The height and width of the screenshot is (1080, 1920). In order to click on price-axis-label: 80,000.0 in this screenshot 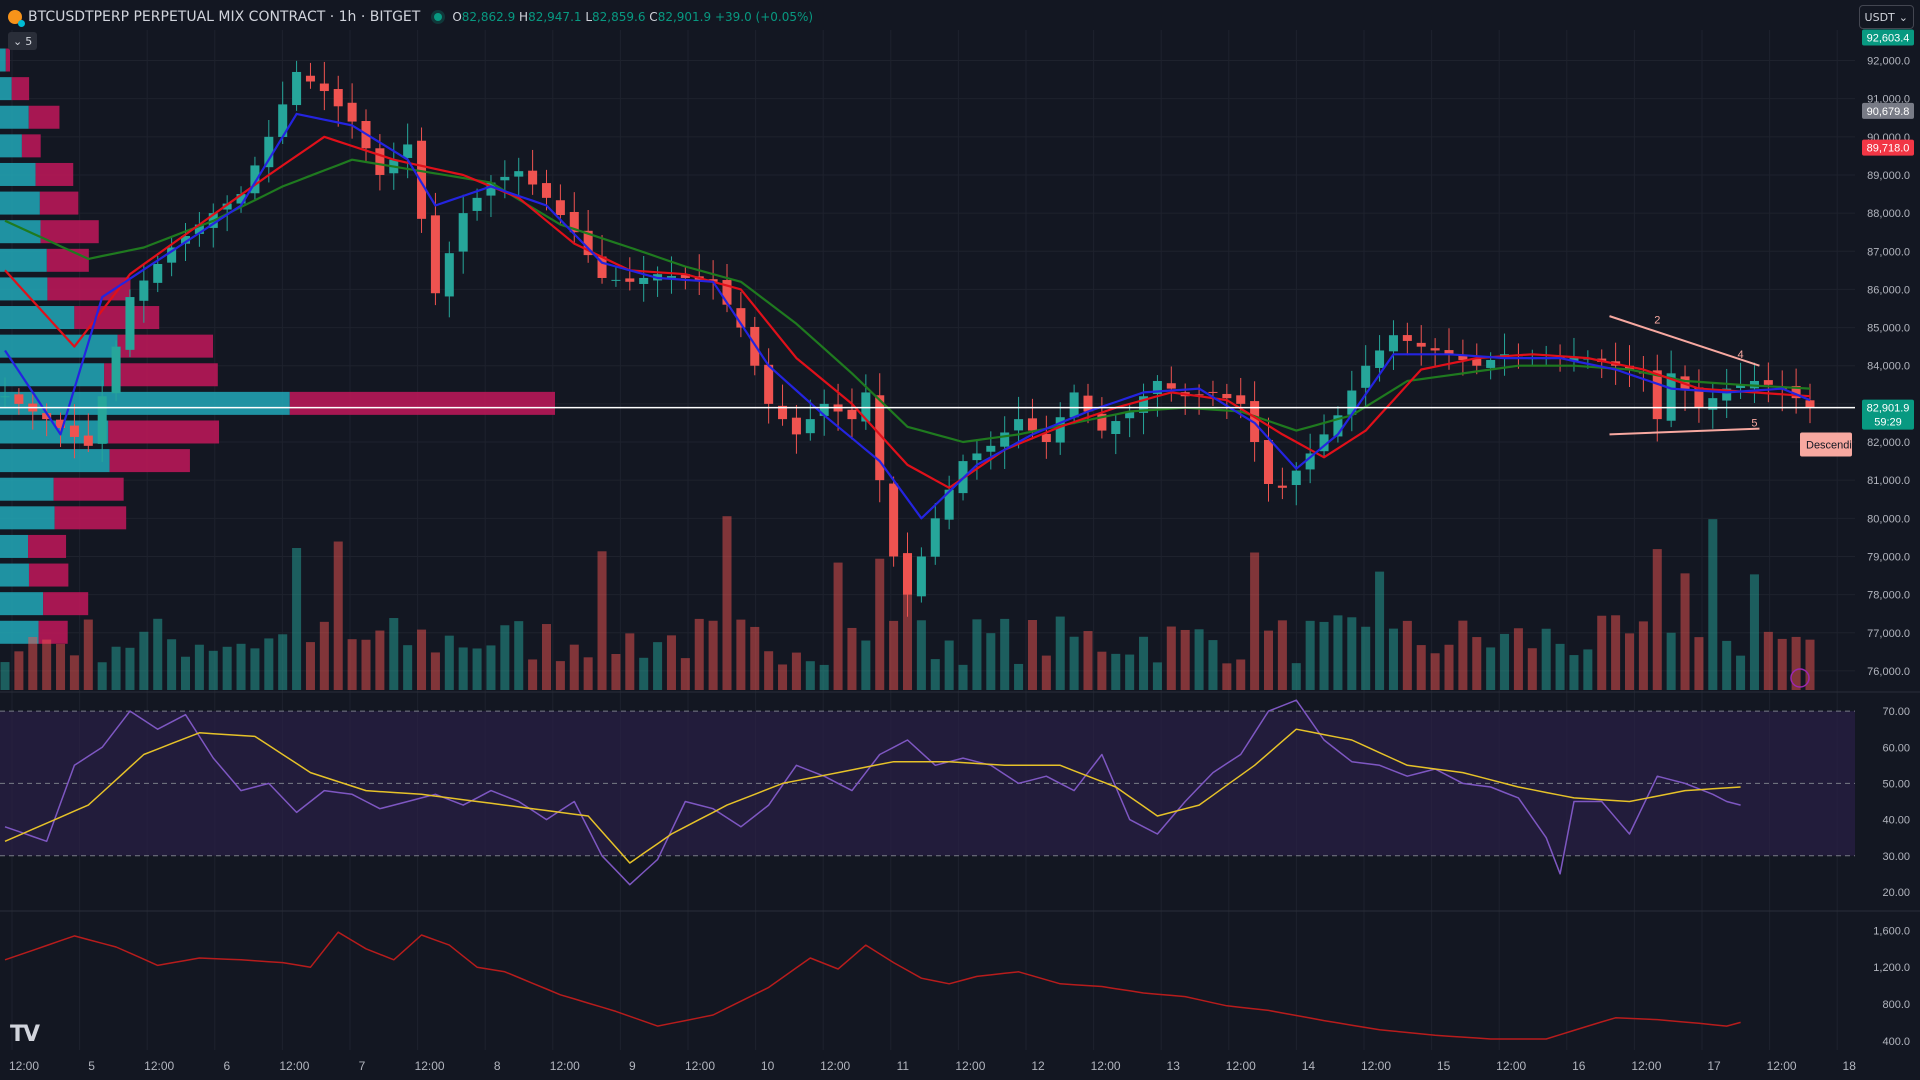, I will do `click(1888, 519)`.